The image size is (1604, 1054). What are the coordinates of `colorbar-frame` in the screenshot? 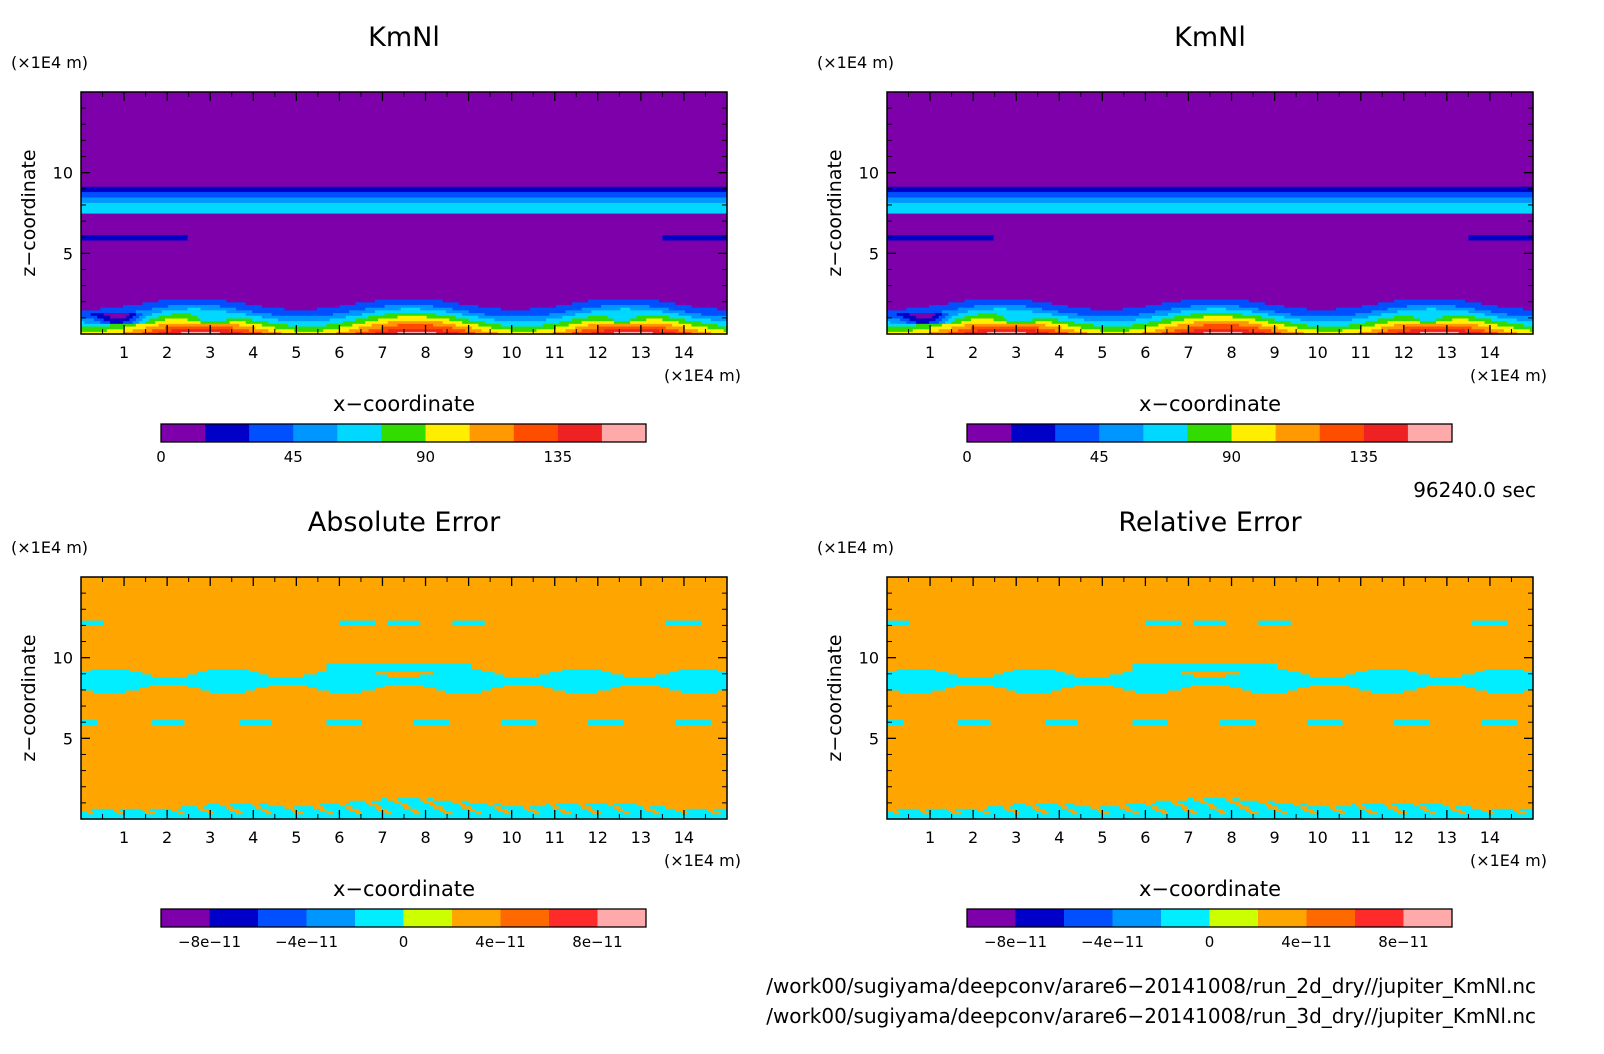 It's located at (1209, 918).